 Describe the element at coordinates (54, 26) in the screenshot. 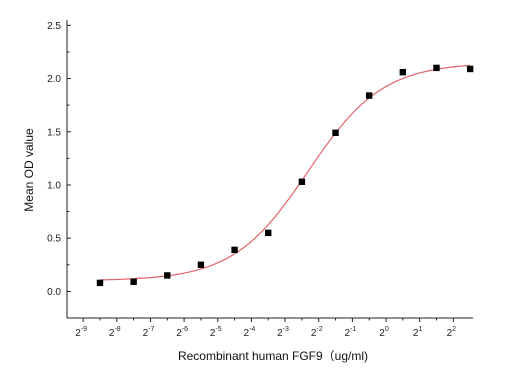

I see `y-tick-label: 2.5` at that location.